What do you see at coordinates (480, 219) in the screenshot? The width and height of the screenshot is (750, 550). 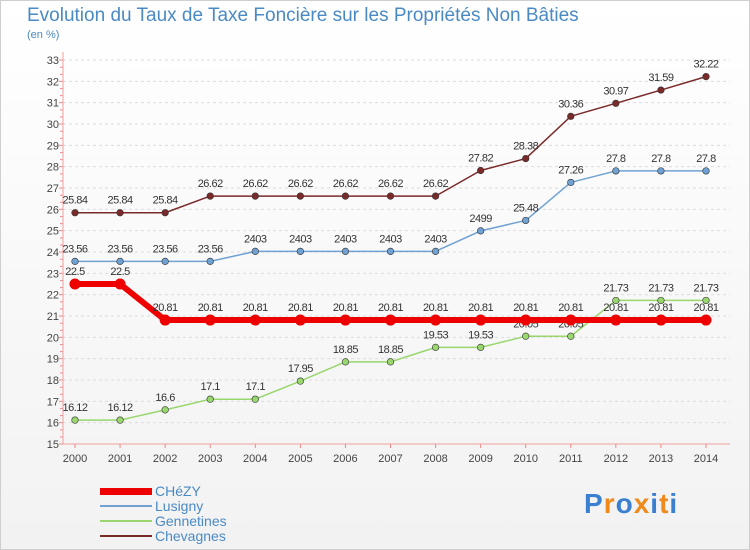 I see `data-label: 2499` at bounding box center [480, 219].